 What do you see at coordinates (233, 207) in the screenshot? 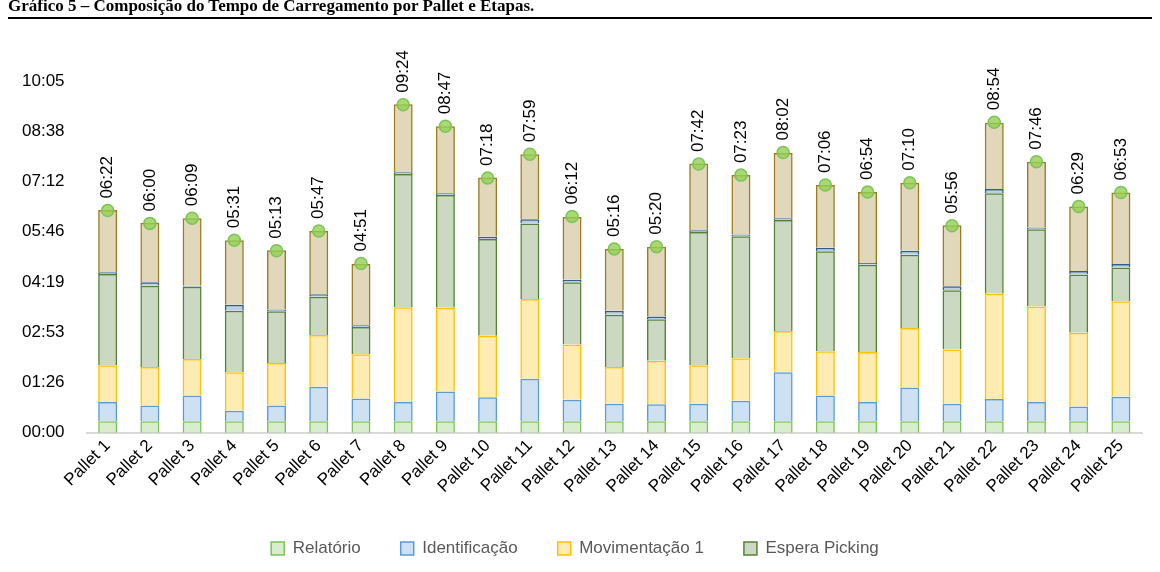
I see `total-label: 05:31` at bounding box center [233, 207].